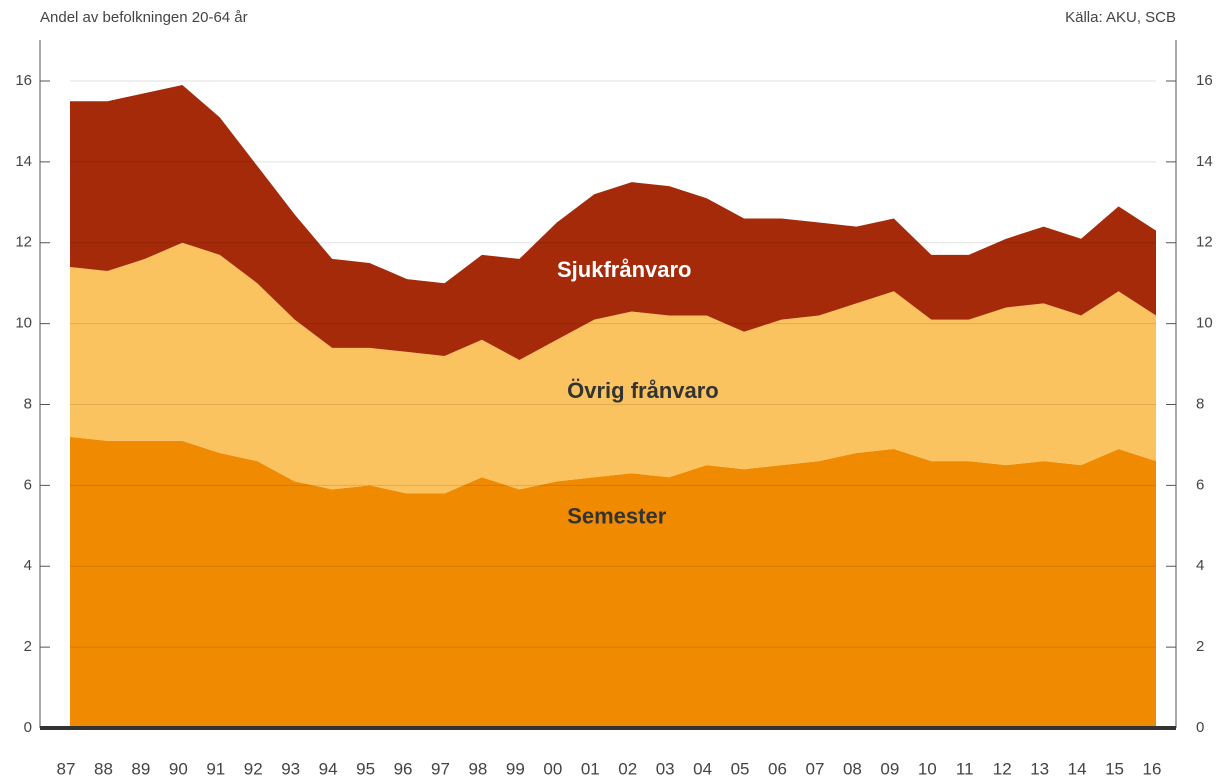 Image resolution: width=1224 pixels, height=780 pixels. Describe the element at coordinates (178, 768) in the screenshot. I see `x-tick-label: 90` at that location.